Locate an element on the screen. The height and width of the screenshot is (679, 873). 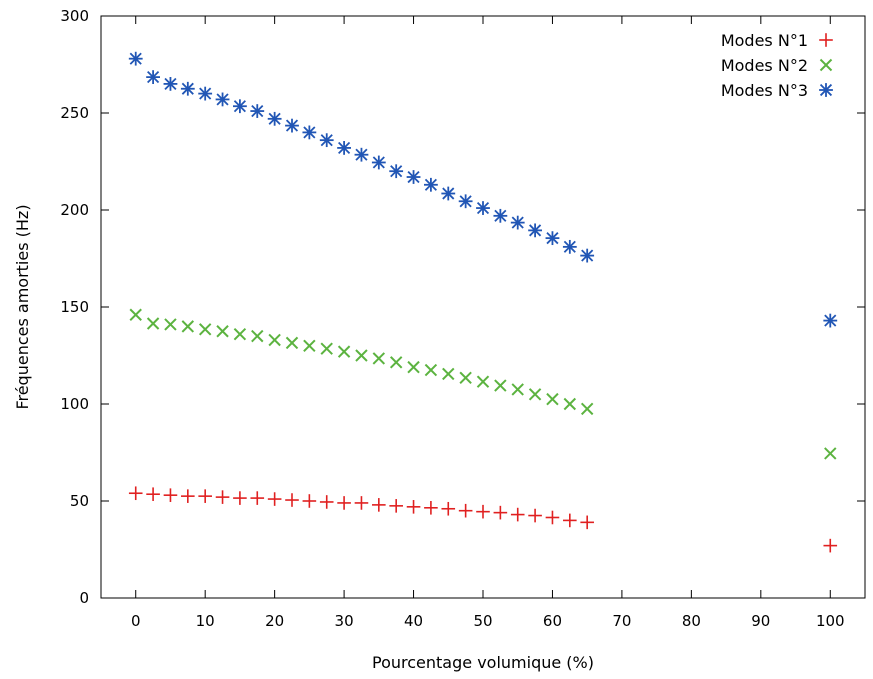
legend-label: Modes N°2 is located at coordinates (764, 65).